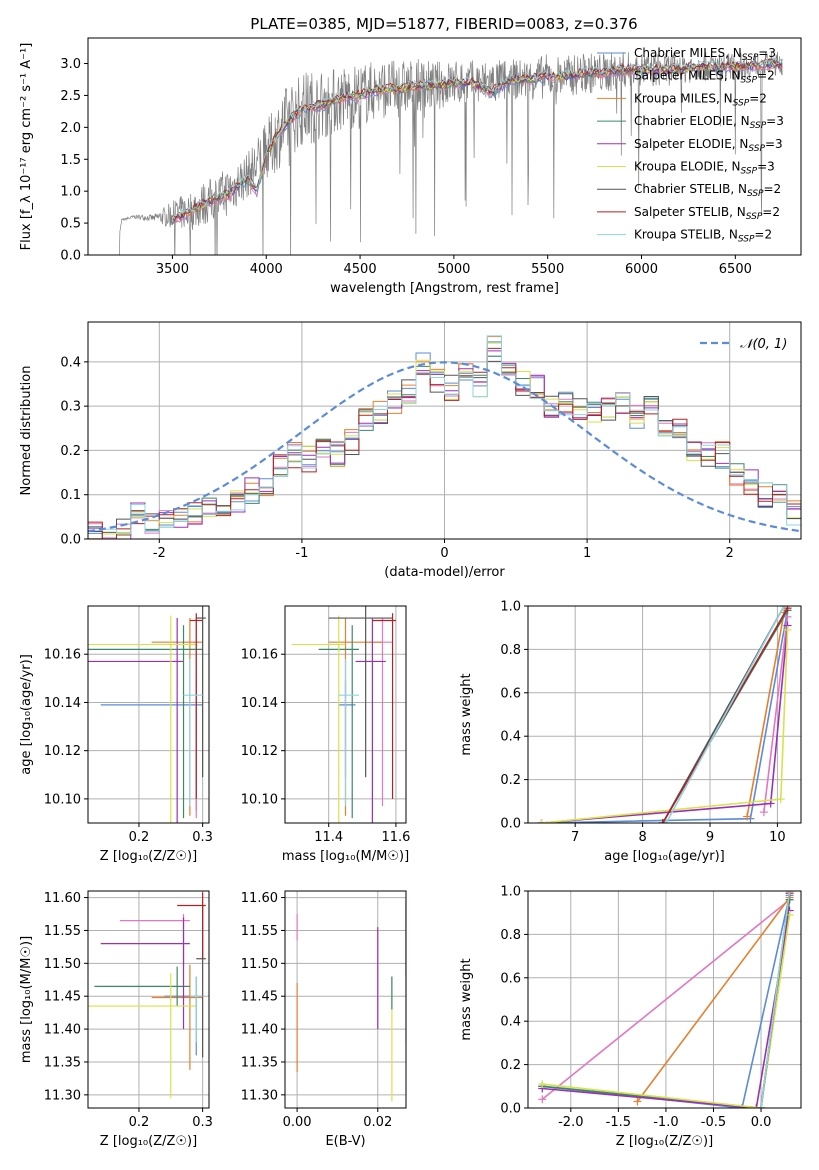  Describe the element at coordinates (761, 1122) in the screenshot. I see `mass-weight-vs-z-xtick-label: 0.0` at that location.